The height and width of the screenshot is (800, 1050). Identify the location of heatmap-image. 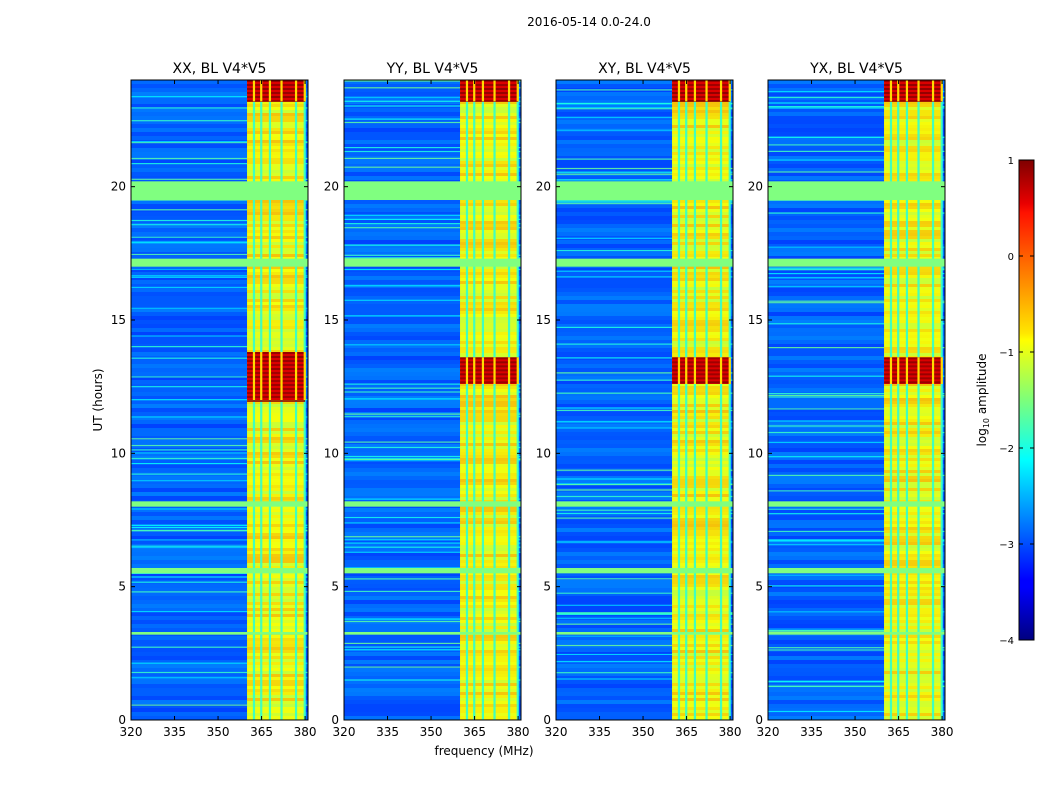
(432, 400).